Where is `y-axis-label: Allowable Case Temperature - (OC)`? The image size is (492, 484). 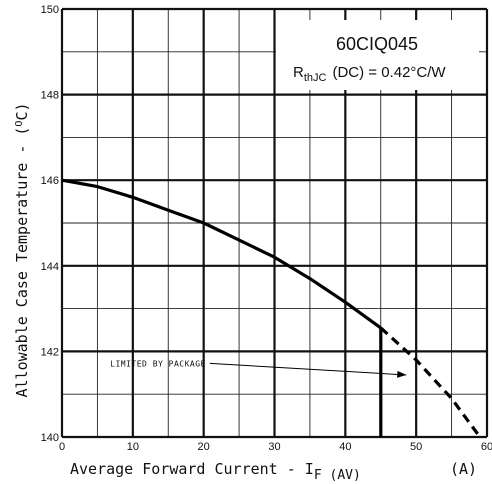 y-axis-label: Allowable Case Temperature - (OC) is located at coordinates (22, 249).